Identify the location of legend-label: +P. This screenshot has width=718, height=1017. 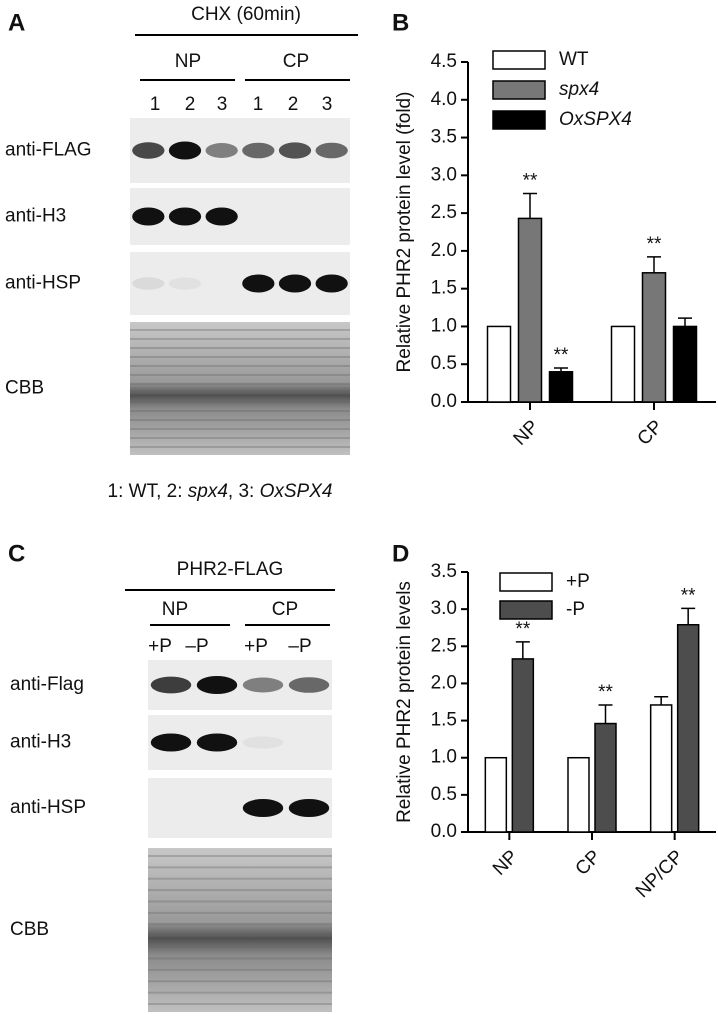
(578, 581).